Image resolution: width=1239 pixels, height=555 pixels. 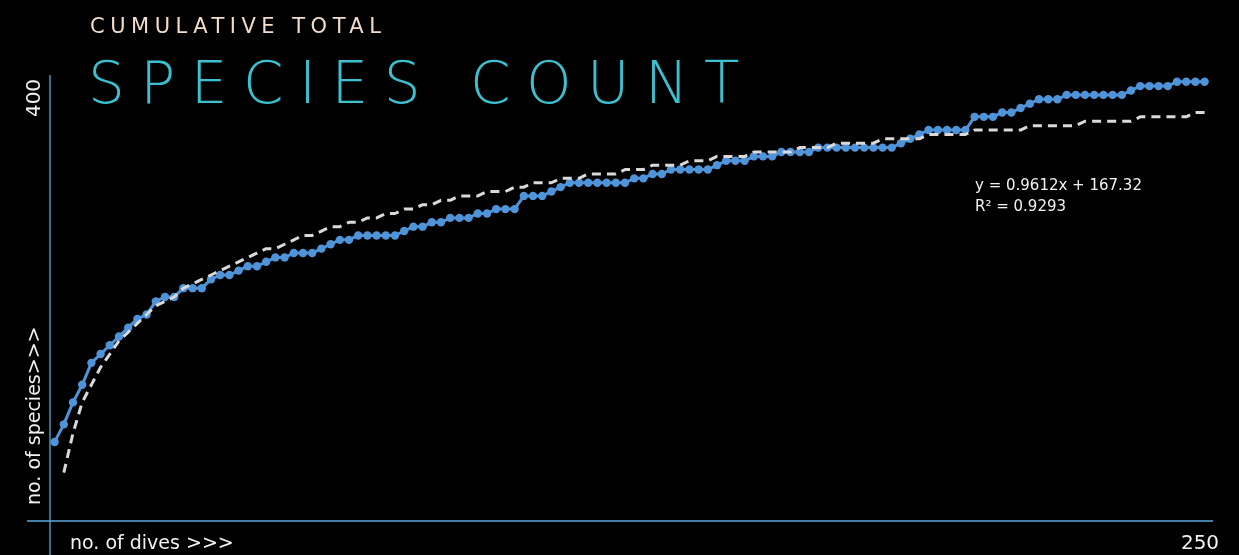 What do you see at coordinates (152, 542) in the screenshot?
I see `x-axis-title: no. of dives >>>` at bounding box center [152, 542].